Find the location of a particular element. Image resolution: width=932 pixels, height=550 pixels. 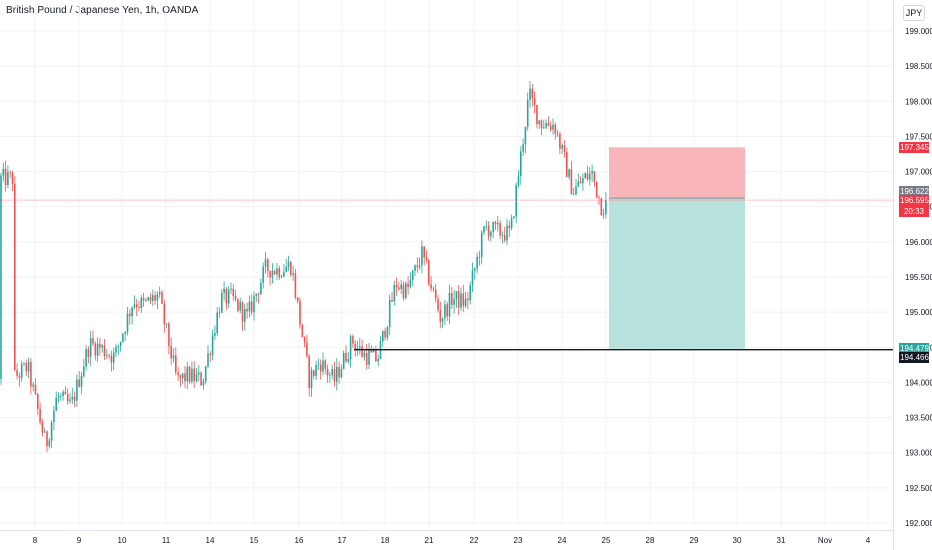

position-zones is located at coordinates (677, 248).